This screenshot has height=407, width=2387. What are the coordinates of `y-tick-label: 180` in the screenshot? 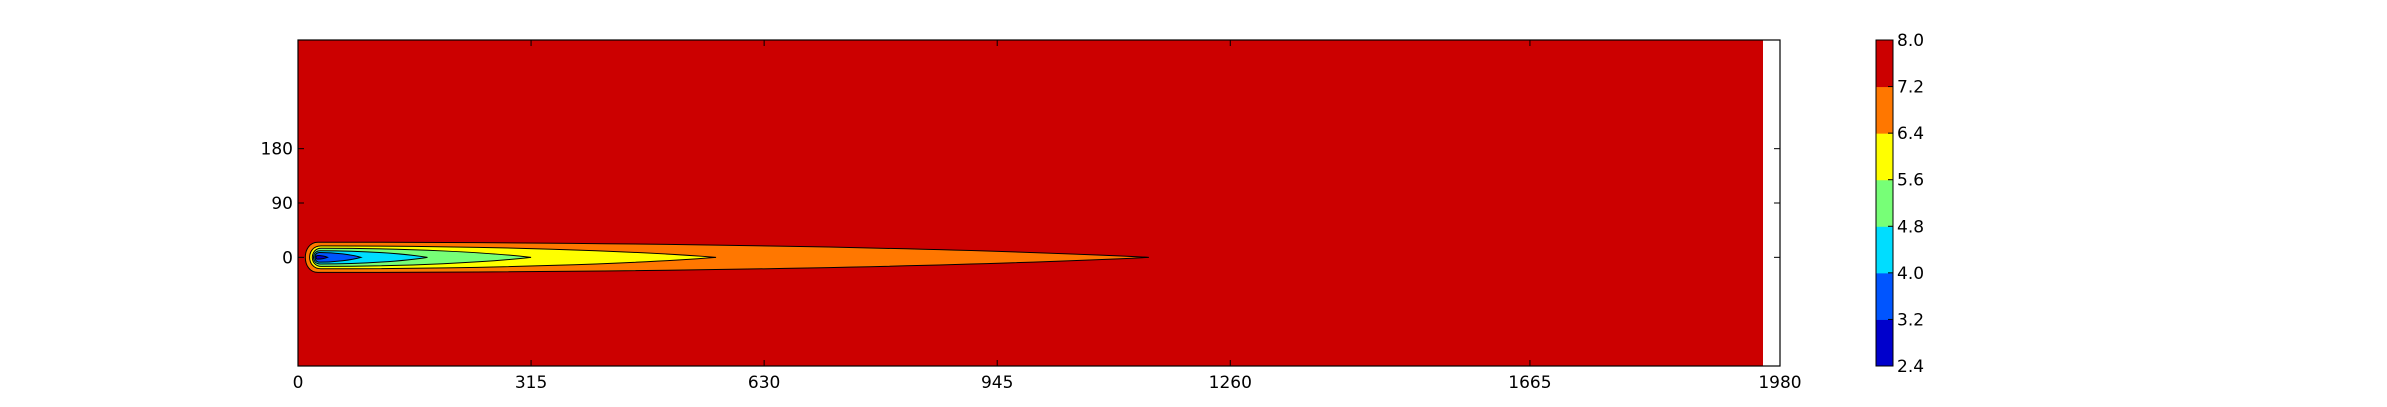 It's located at (277, 150).